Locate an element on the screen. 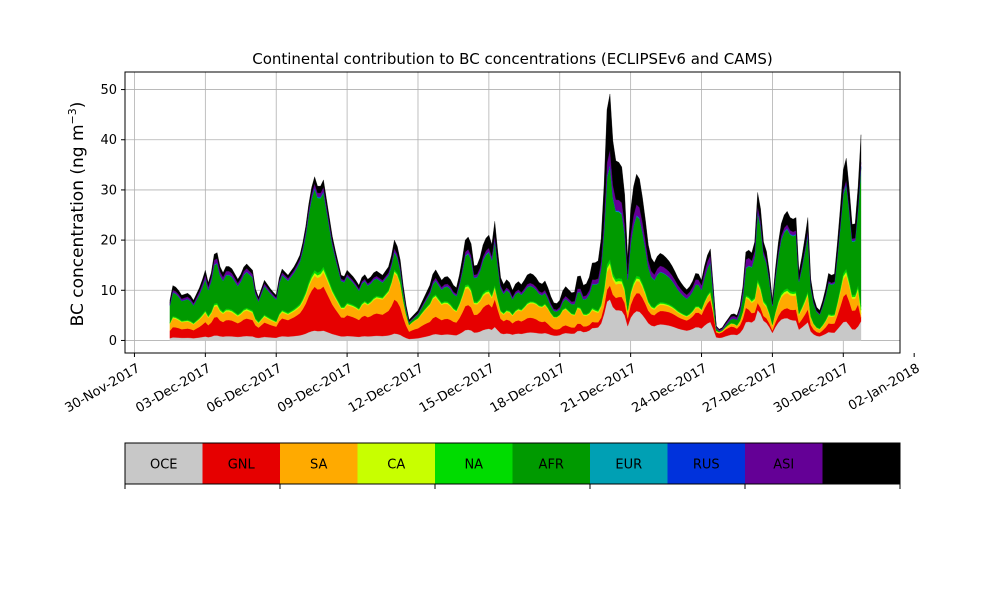 This screenshot has height=600, width=1000. y-axis-label-close: ) is located at coordinates (78, 105).